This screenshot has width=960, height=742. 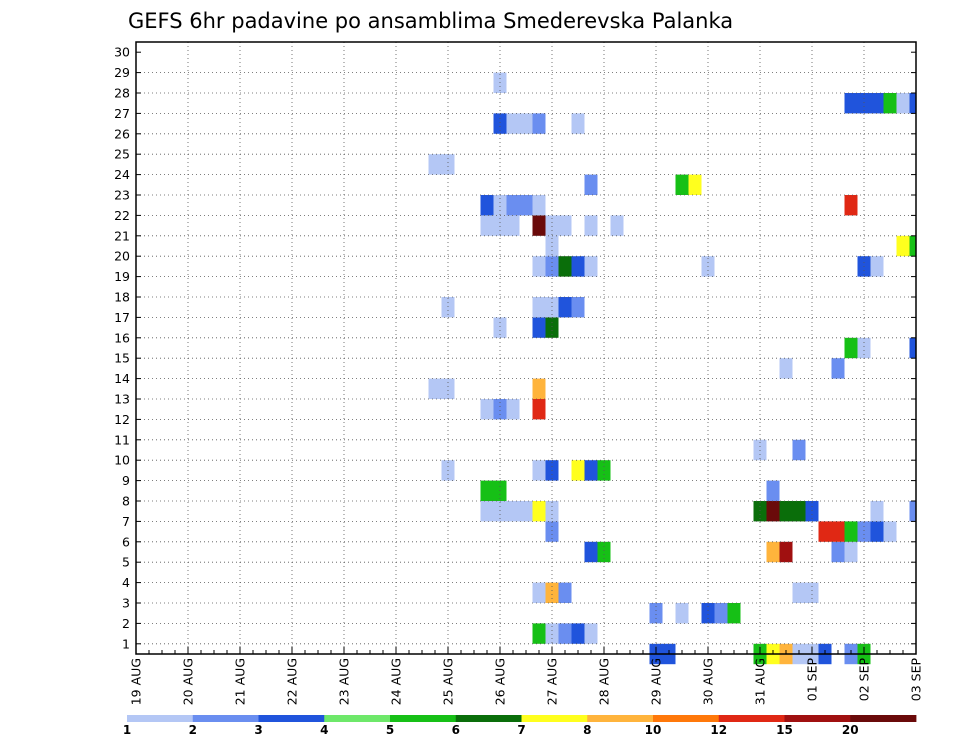 What do you see at coordinates (126, 541) in the screenshot?
I see `y-tick-label: 6` at bounding box center [126, 541].